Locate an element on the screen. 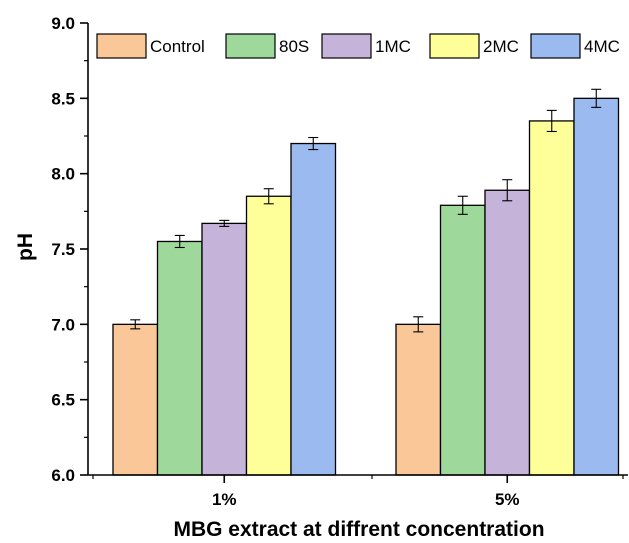  x-tick-label: 5% is located at coordinates (507, 499).